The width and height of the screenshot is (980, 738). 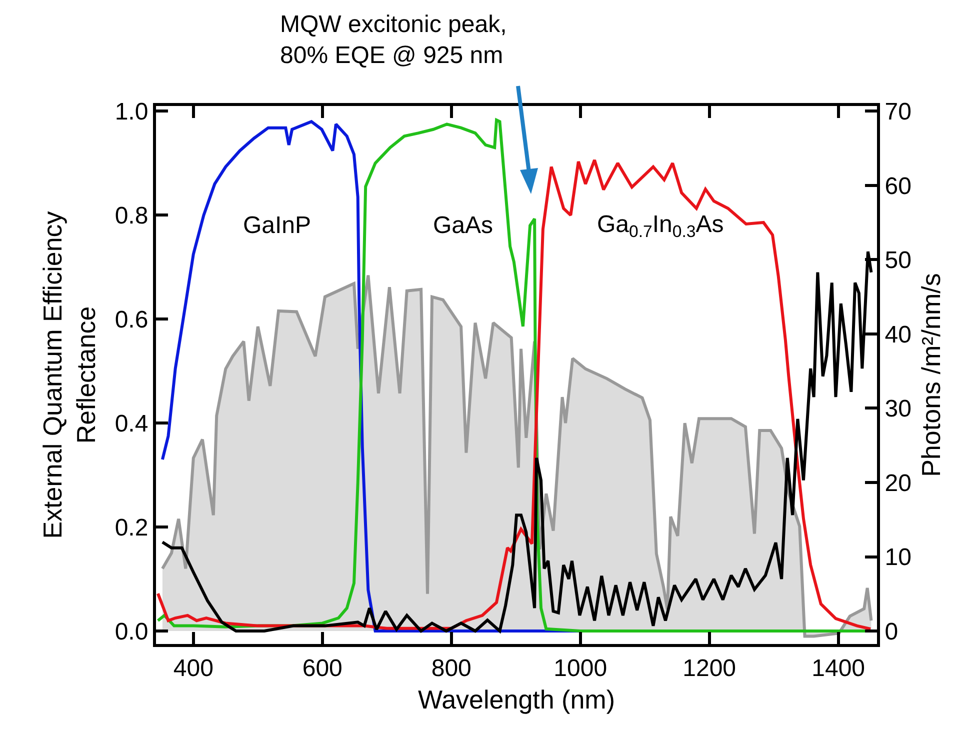 I want to click on y2-tick-label: 0, so click(x=891, y=632).